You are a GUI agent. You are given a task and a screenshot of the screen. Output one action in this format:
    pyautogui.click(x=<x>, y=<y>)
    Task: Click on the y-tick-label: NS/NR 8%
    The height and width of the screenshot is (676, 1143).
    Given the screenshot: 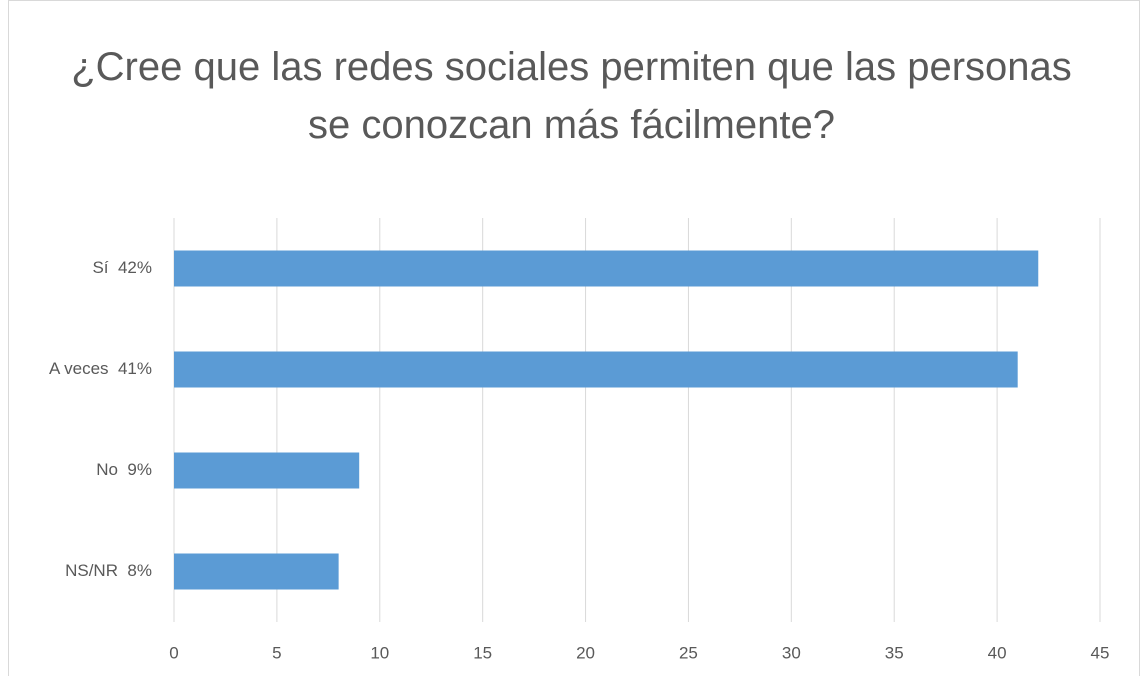 What is the action you would take?
    pyautogui.click(x=108, y=570)
    